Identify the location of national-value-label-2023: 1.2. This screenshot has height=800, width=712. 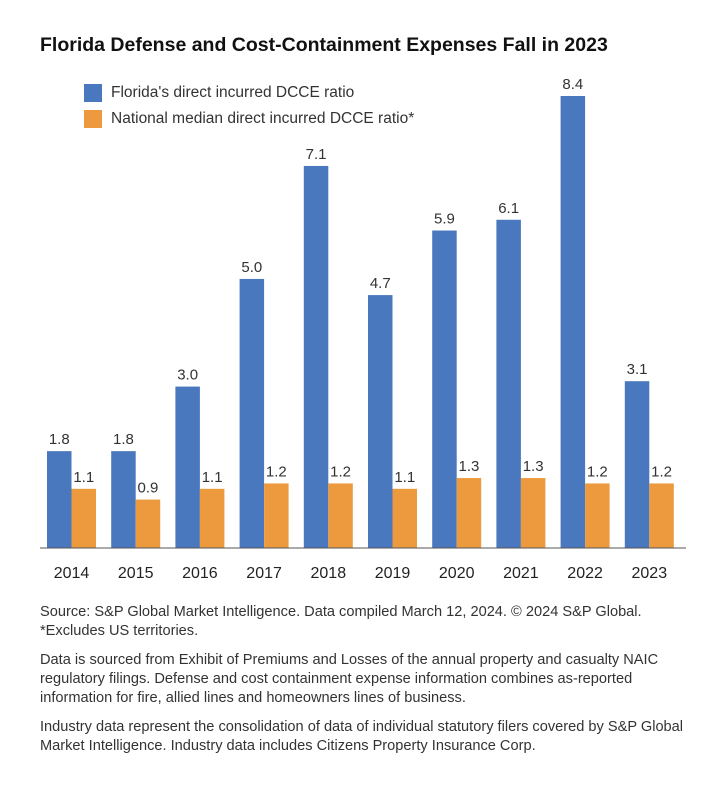
(661, 471).